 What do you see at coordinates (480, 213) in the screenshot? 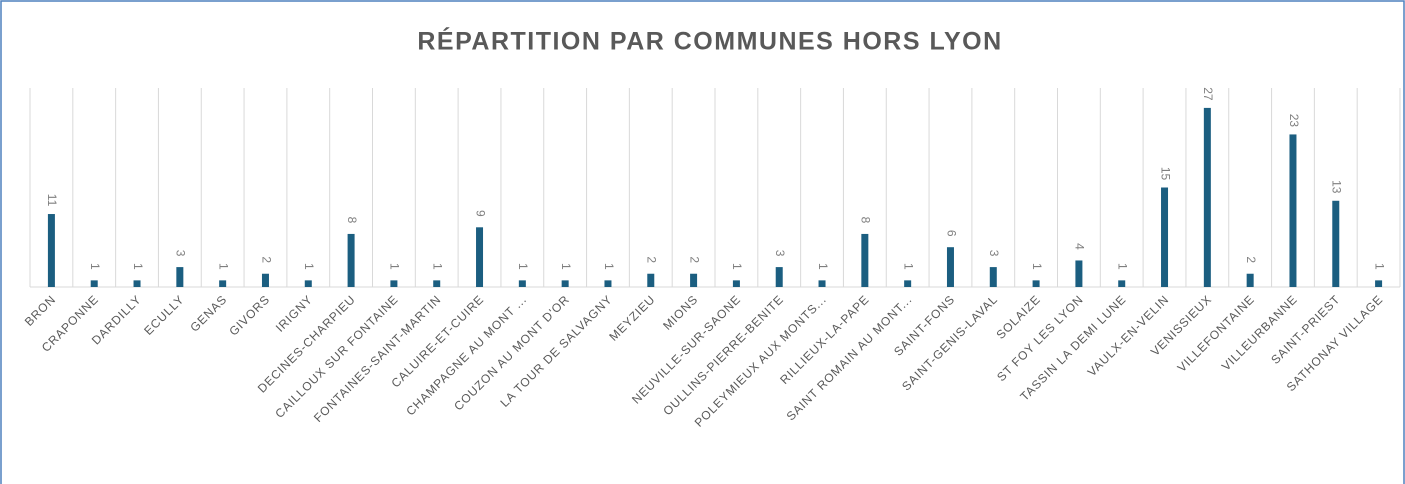
I see `data-label: 9` at bounding box center [480, 213].